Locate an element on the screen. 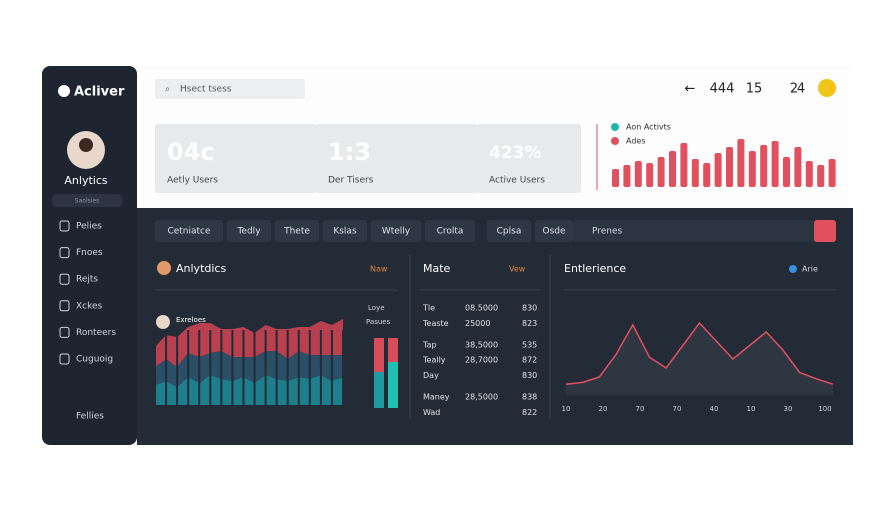 The height and width of the screenshot is (516, 896). tab-search-button is located at coordinates (825, 231).